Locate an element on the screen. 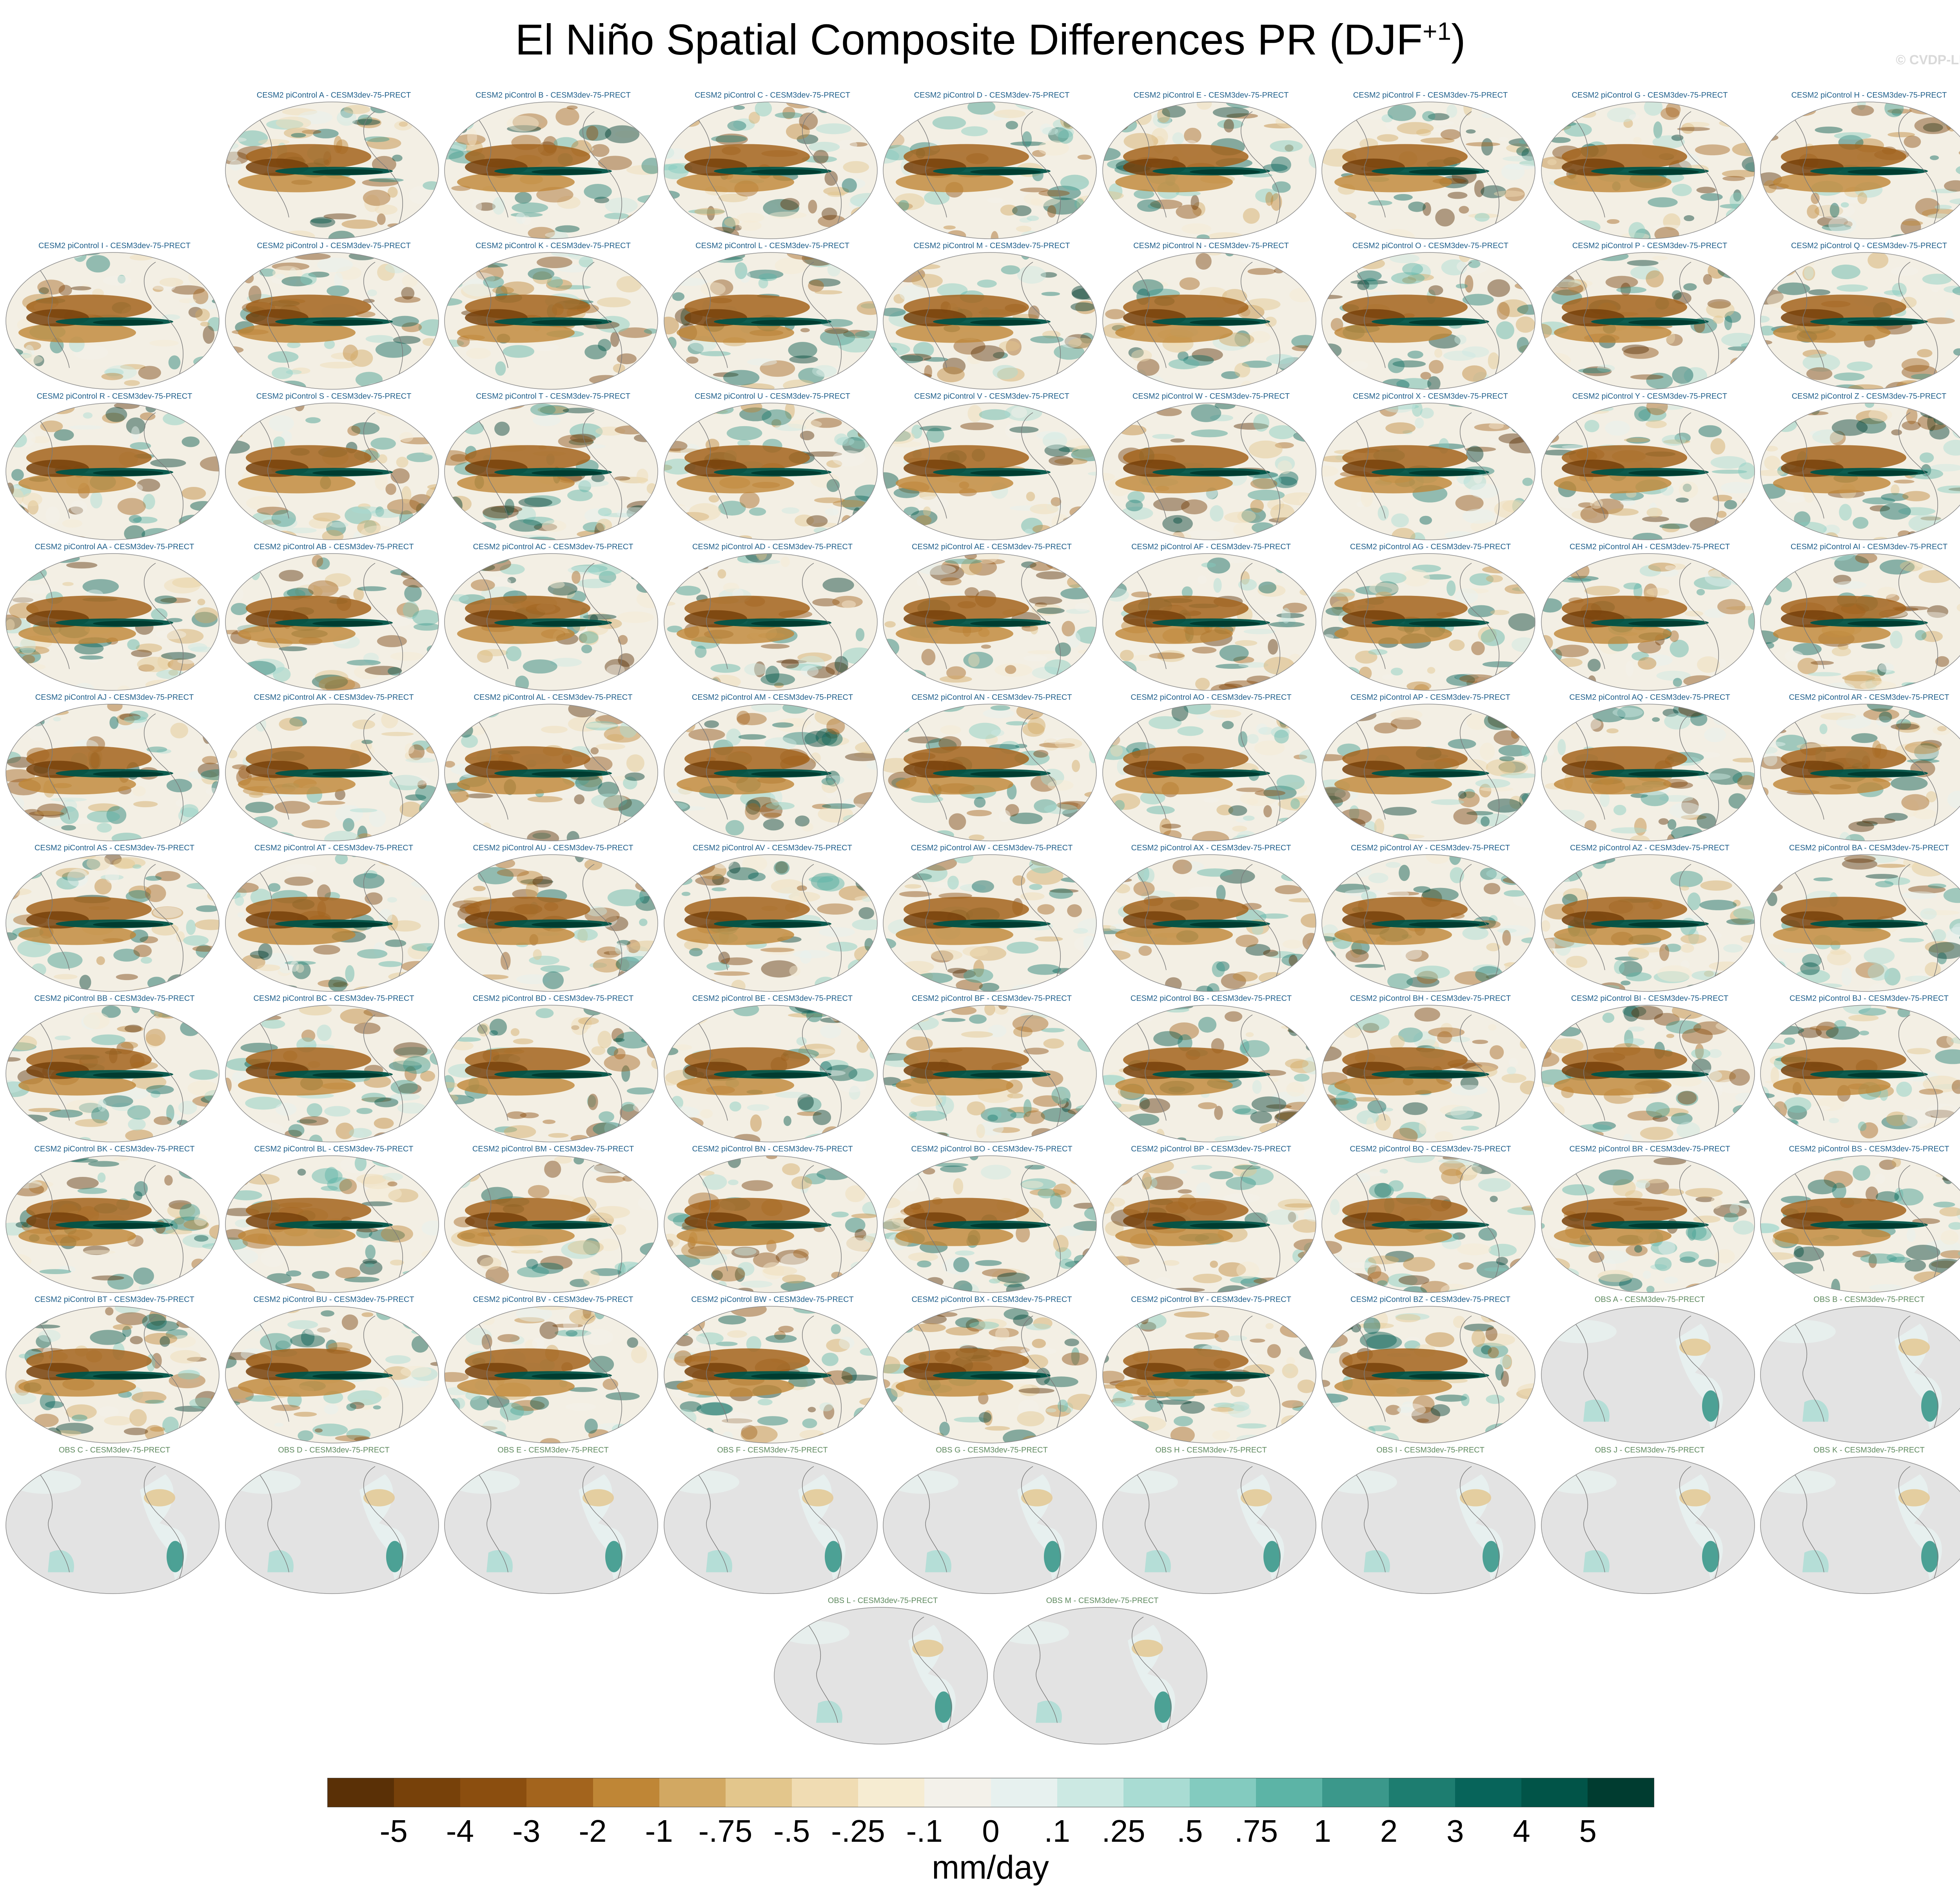 The height and width of the screenshot is (1899, 1960). model-map-panel: CESM2 piControl AD - CESM3dev-75-PRECT is located at coordinates (772, 617).